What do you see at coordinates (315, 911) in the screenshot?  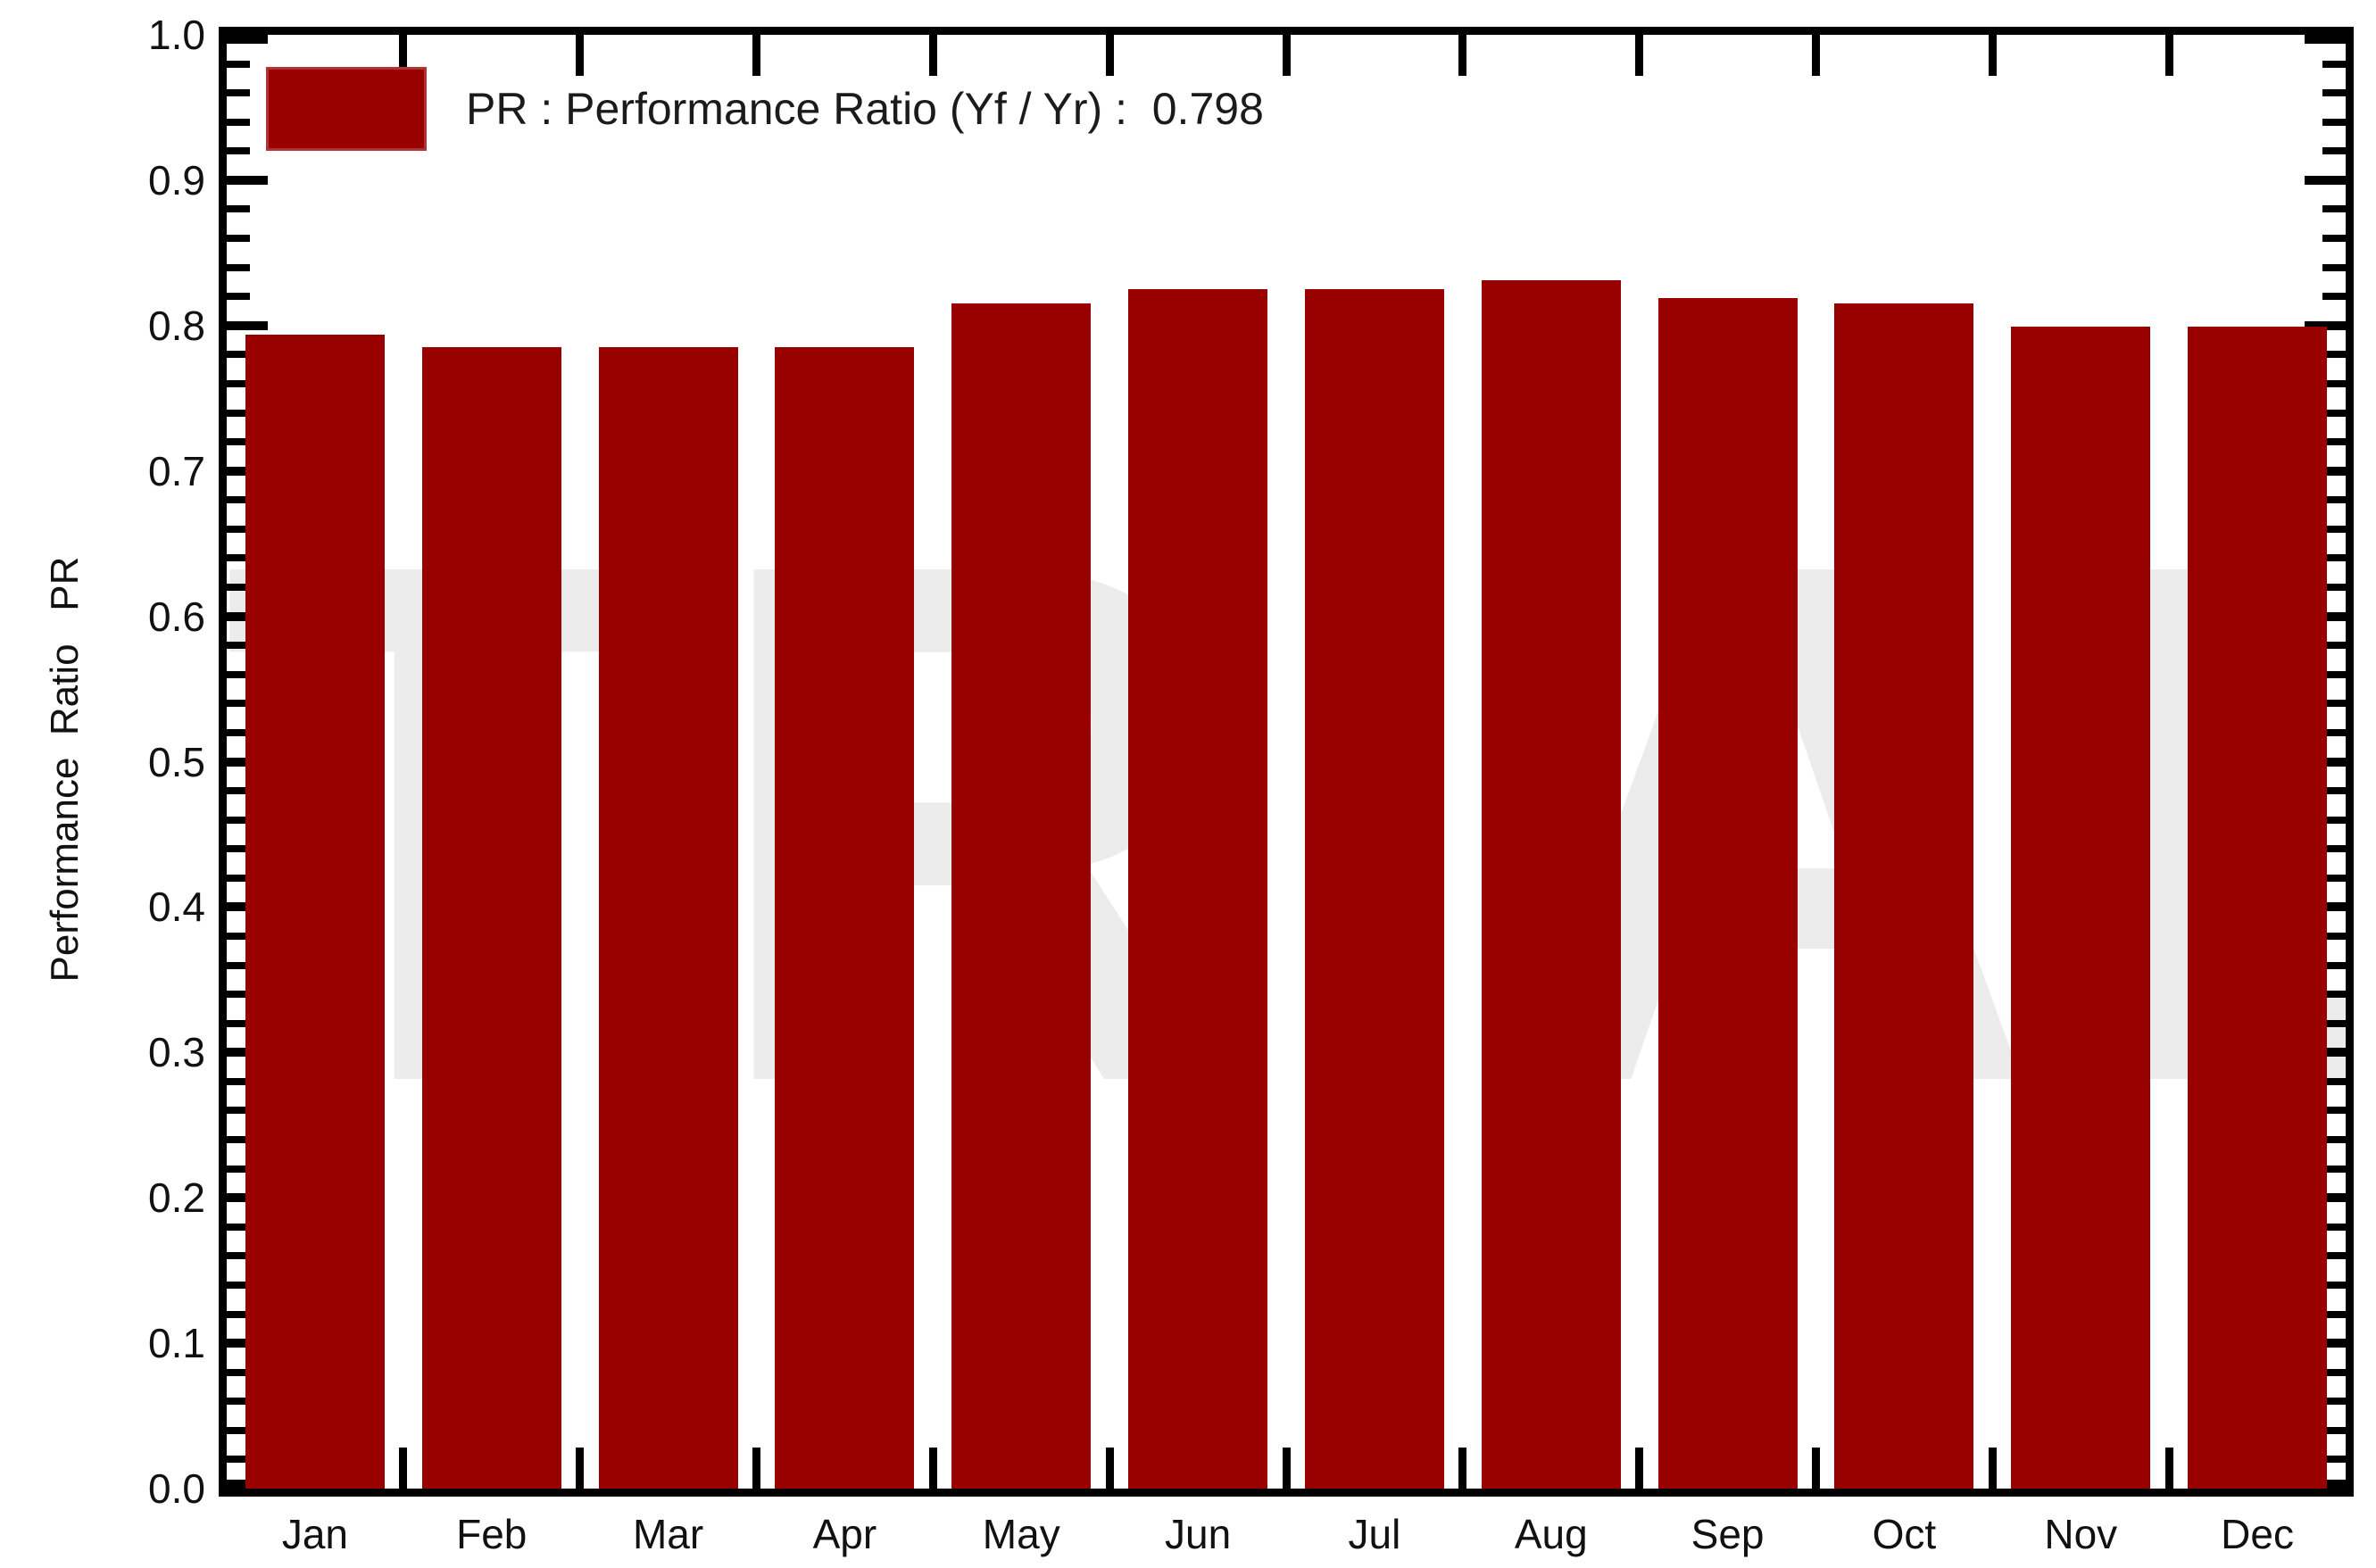 I see `bar-Jan` at bounding box center [315, 911].